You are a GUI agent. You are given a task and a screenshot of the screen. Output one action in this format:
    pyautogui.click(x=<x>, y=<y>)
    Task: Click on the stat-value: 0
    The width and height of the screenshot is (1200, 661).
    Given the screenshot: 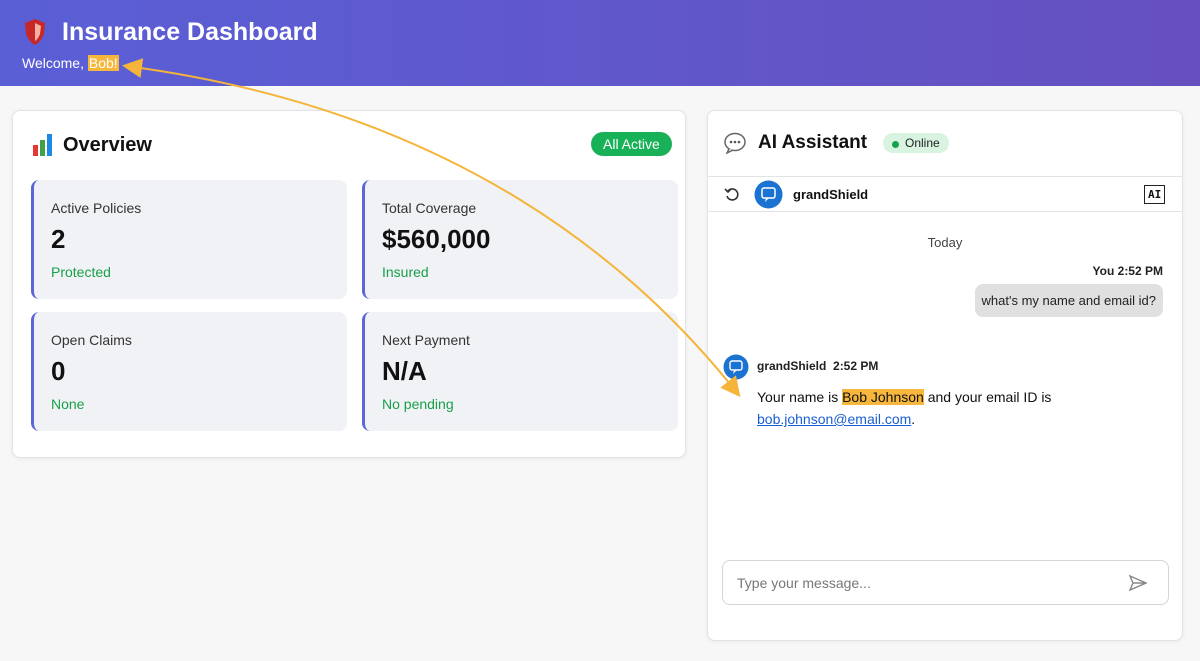 What is the action you would take?
    pyautogui.click(x=58, y=371)
    